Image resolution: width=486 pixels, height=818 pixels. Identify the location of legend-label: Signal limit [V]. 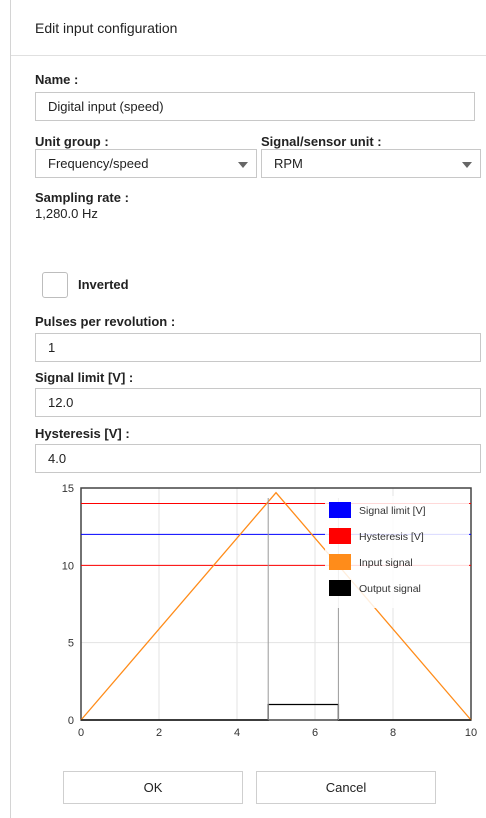
(392, 511).